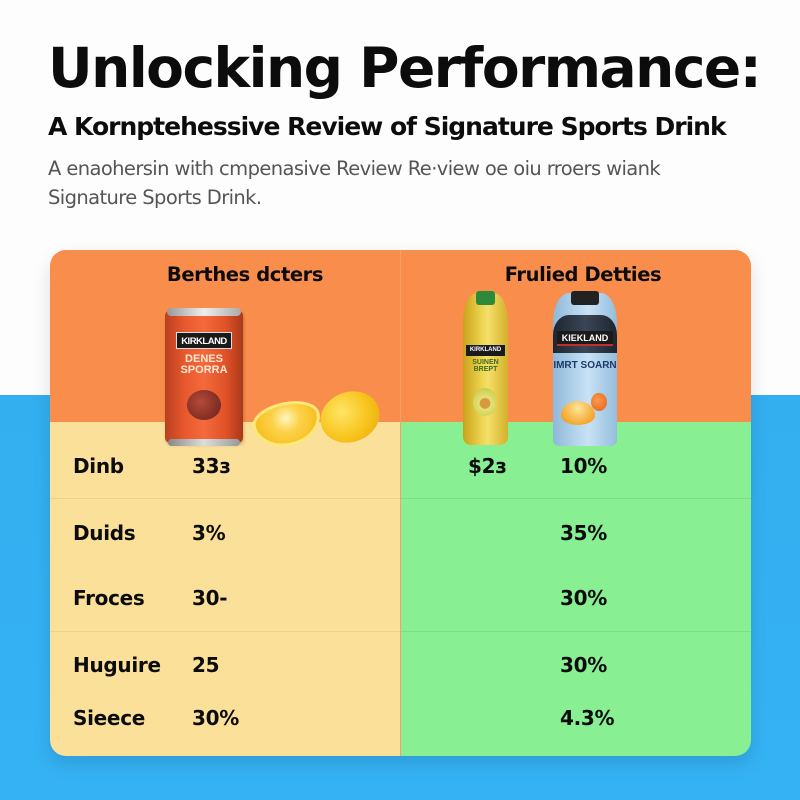  What do you see at coordinates (209, 533) in the screenshot?
I see `row-value: 3%` at bounding box center [209, 533].